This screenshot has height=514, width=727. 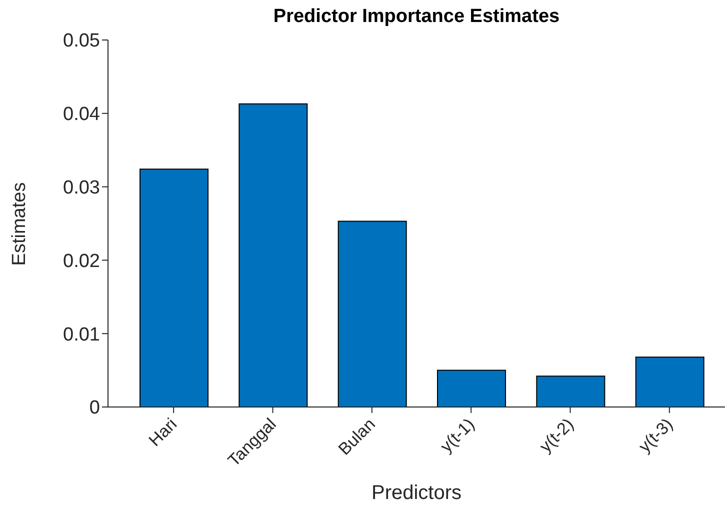 What do you see at coordinates (81, 188) in the screenshot?
I see `y-tick-label: 0.03` at bounding box center [81, 188].